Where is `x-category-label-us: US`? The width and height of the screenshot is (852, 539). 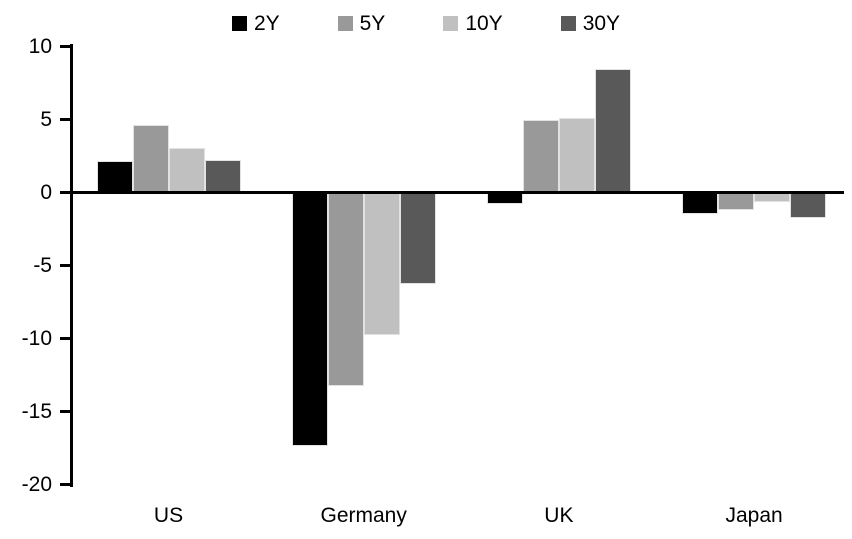
x-category-label-us: US is located at coordinates (168, 515).